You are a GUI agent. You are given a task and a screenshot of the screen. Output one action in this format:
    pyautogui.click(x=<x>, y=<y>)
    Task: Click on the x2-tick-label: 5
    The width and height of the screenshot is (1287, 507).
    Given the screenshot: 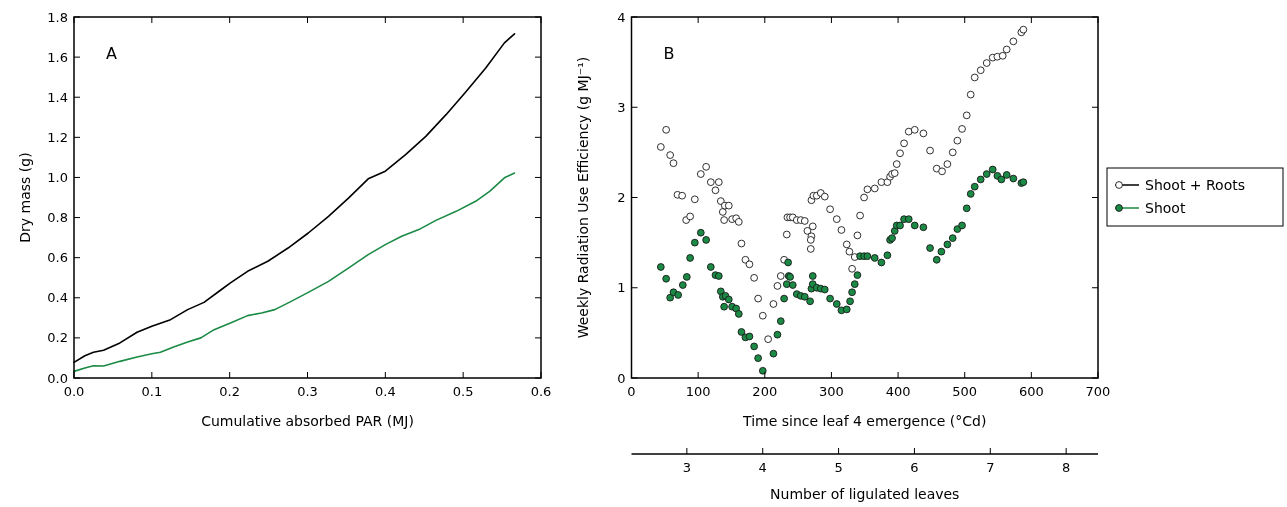 What is the action you would take?
    pyautogui.click(x=838, y=467)
    